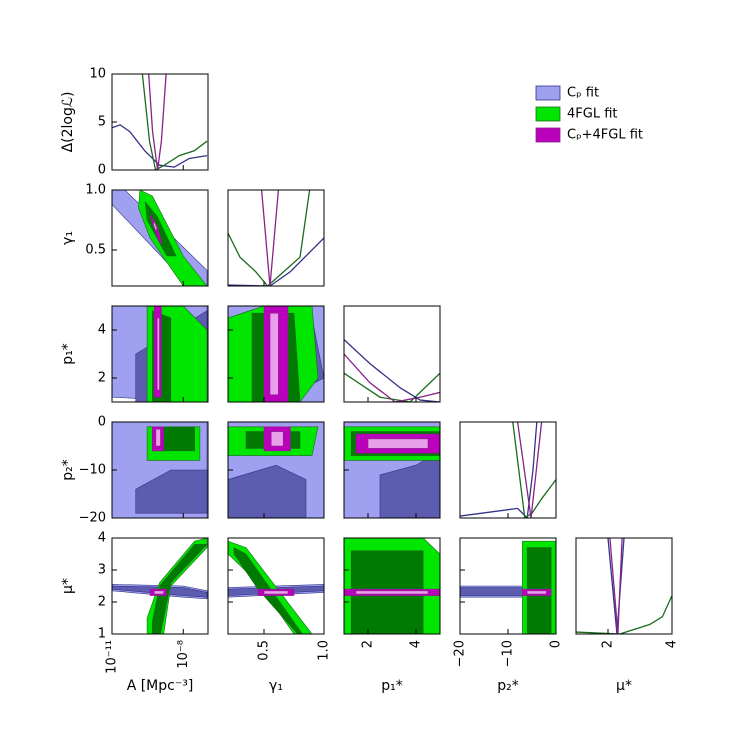 The width and height of the screenshot is (747, 747). What do you see at coordinates (556, 644) in the screenshot?
I see `x-tick-label: 0` at bounding box center [556, 644].